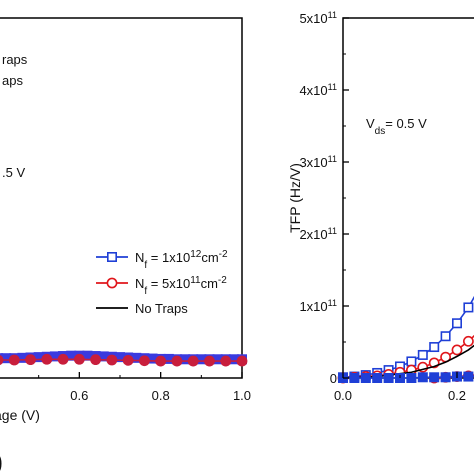  What do you see at coordinates (144, 387) in the screenshot?
I see `left-x-ticks: 0.6 0.8 1.0` at bounding box center [144, 387].